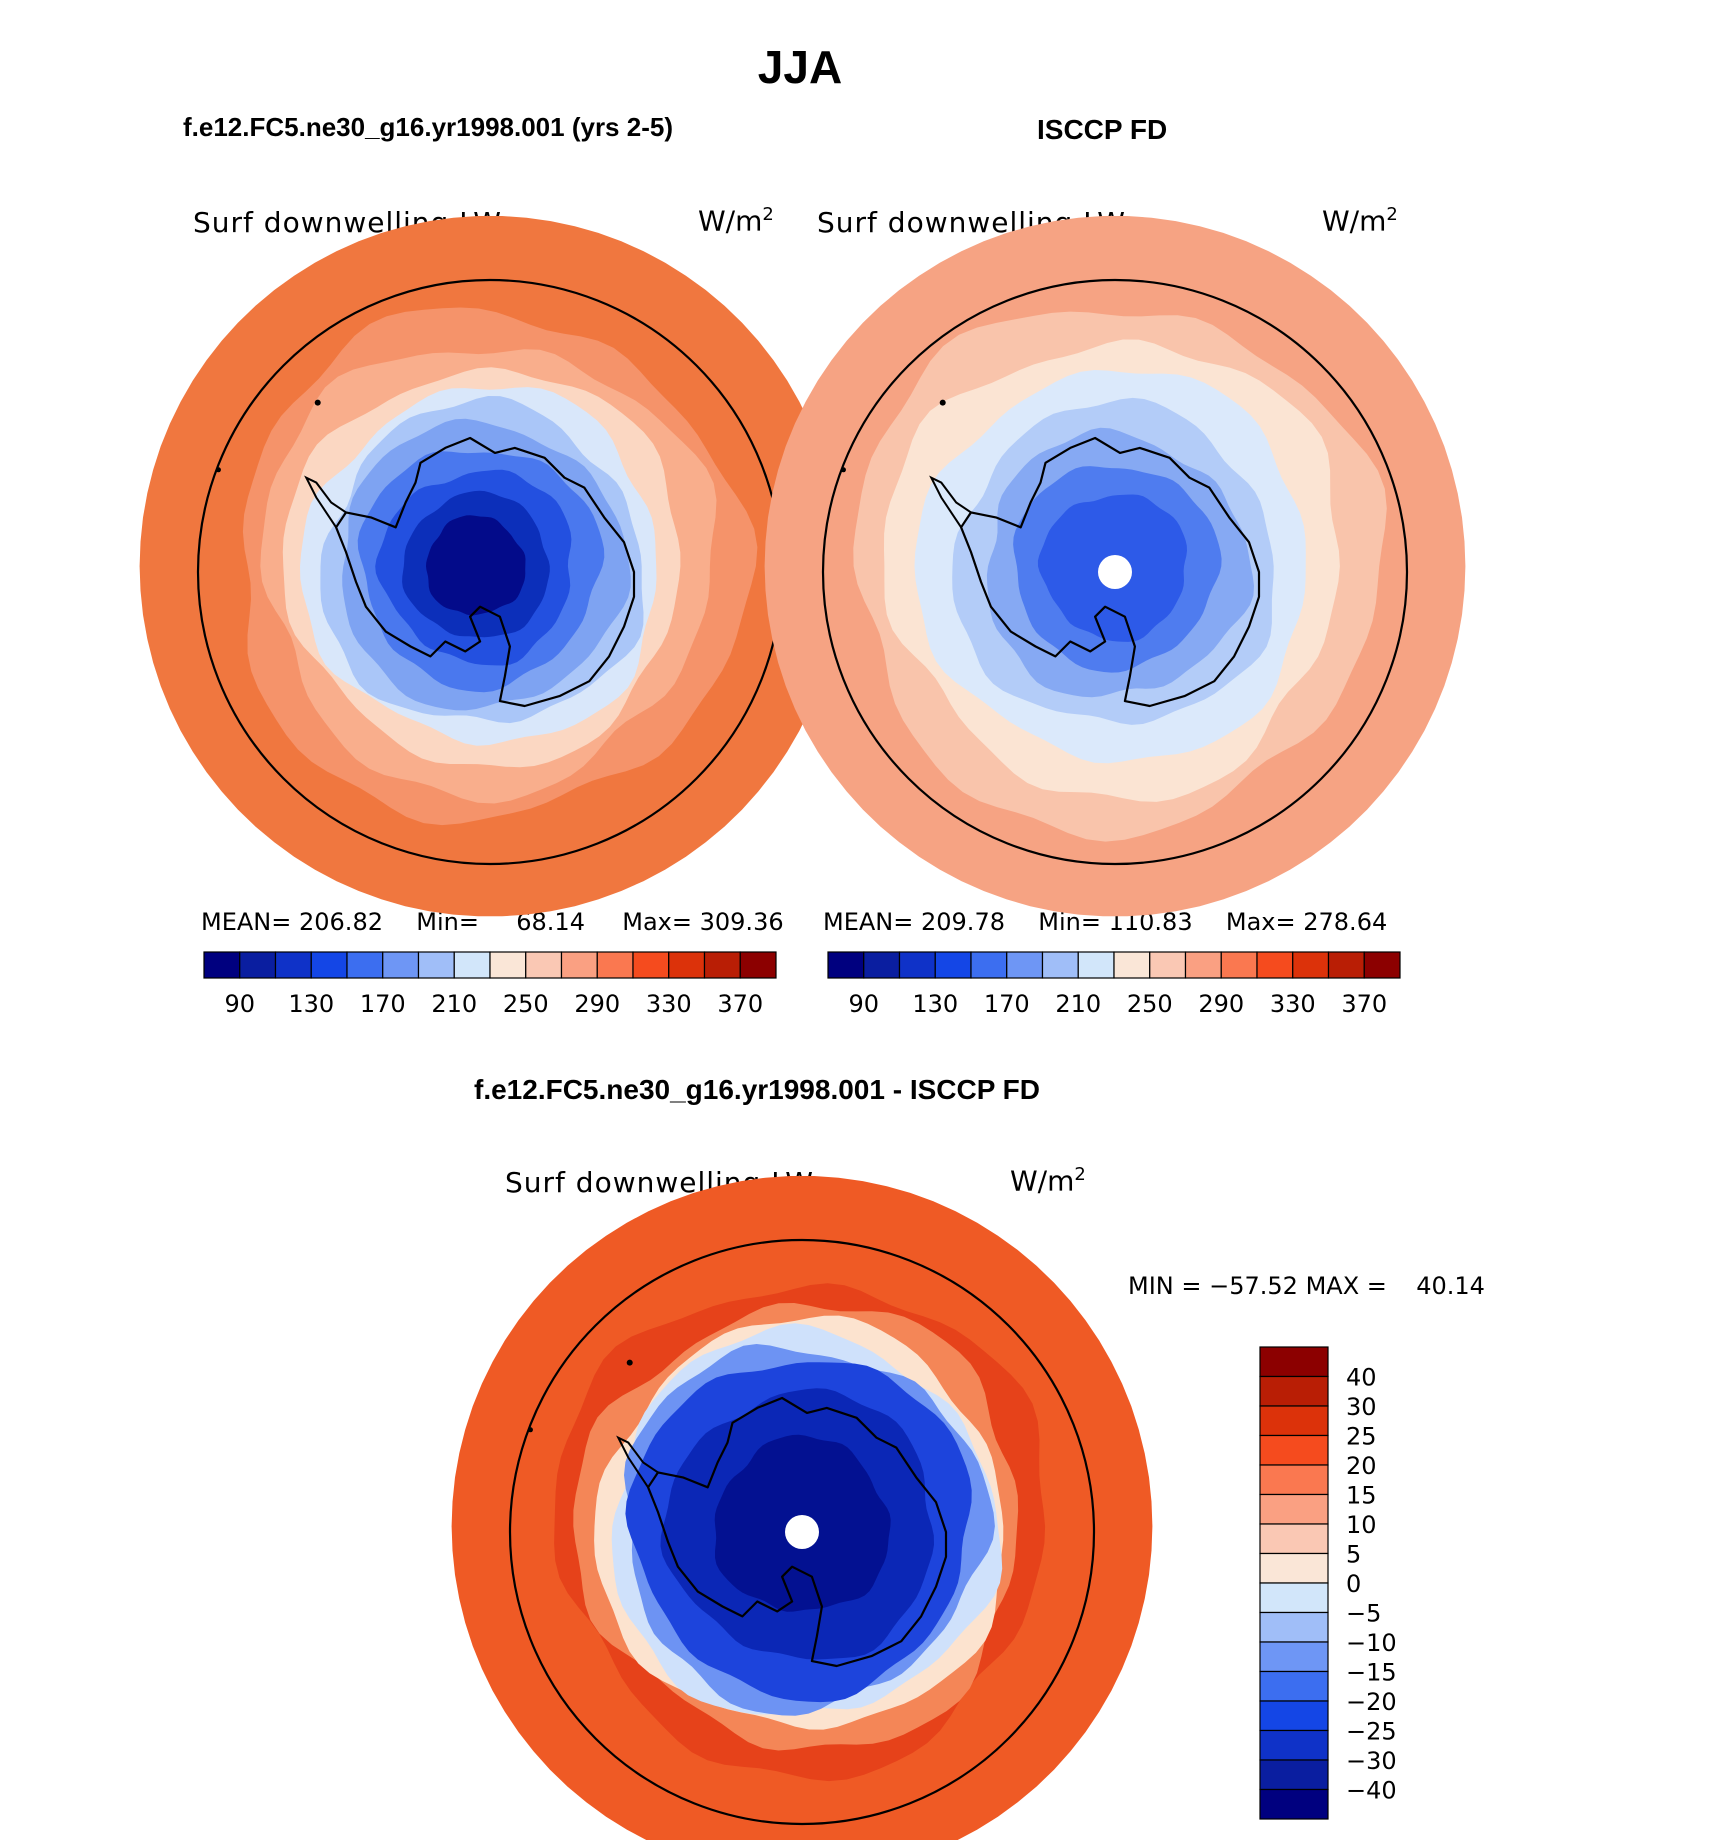 The image size is (1710, 1840). I want to click on panel3-units-exp: 2, so click(1080, 1174).